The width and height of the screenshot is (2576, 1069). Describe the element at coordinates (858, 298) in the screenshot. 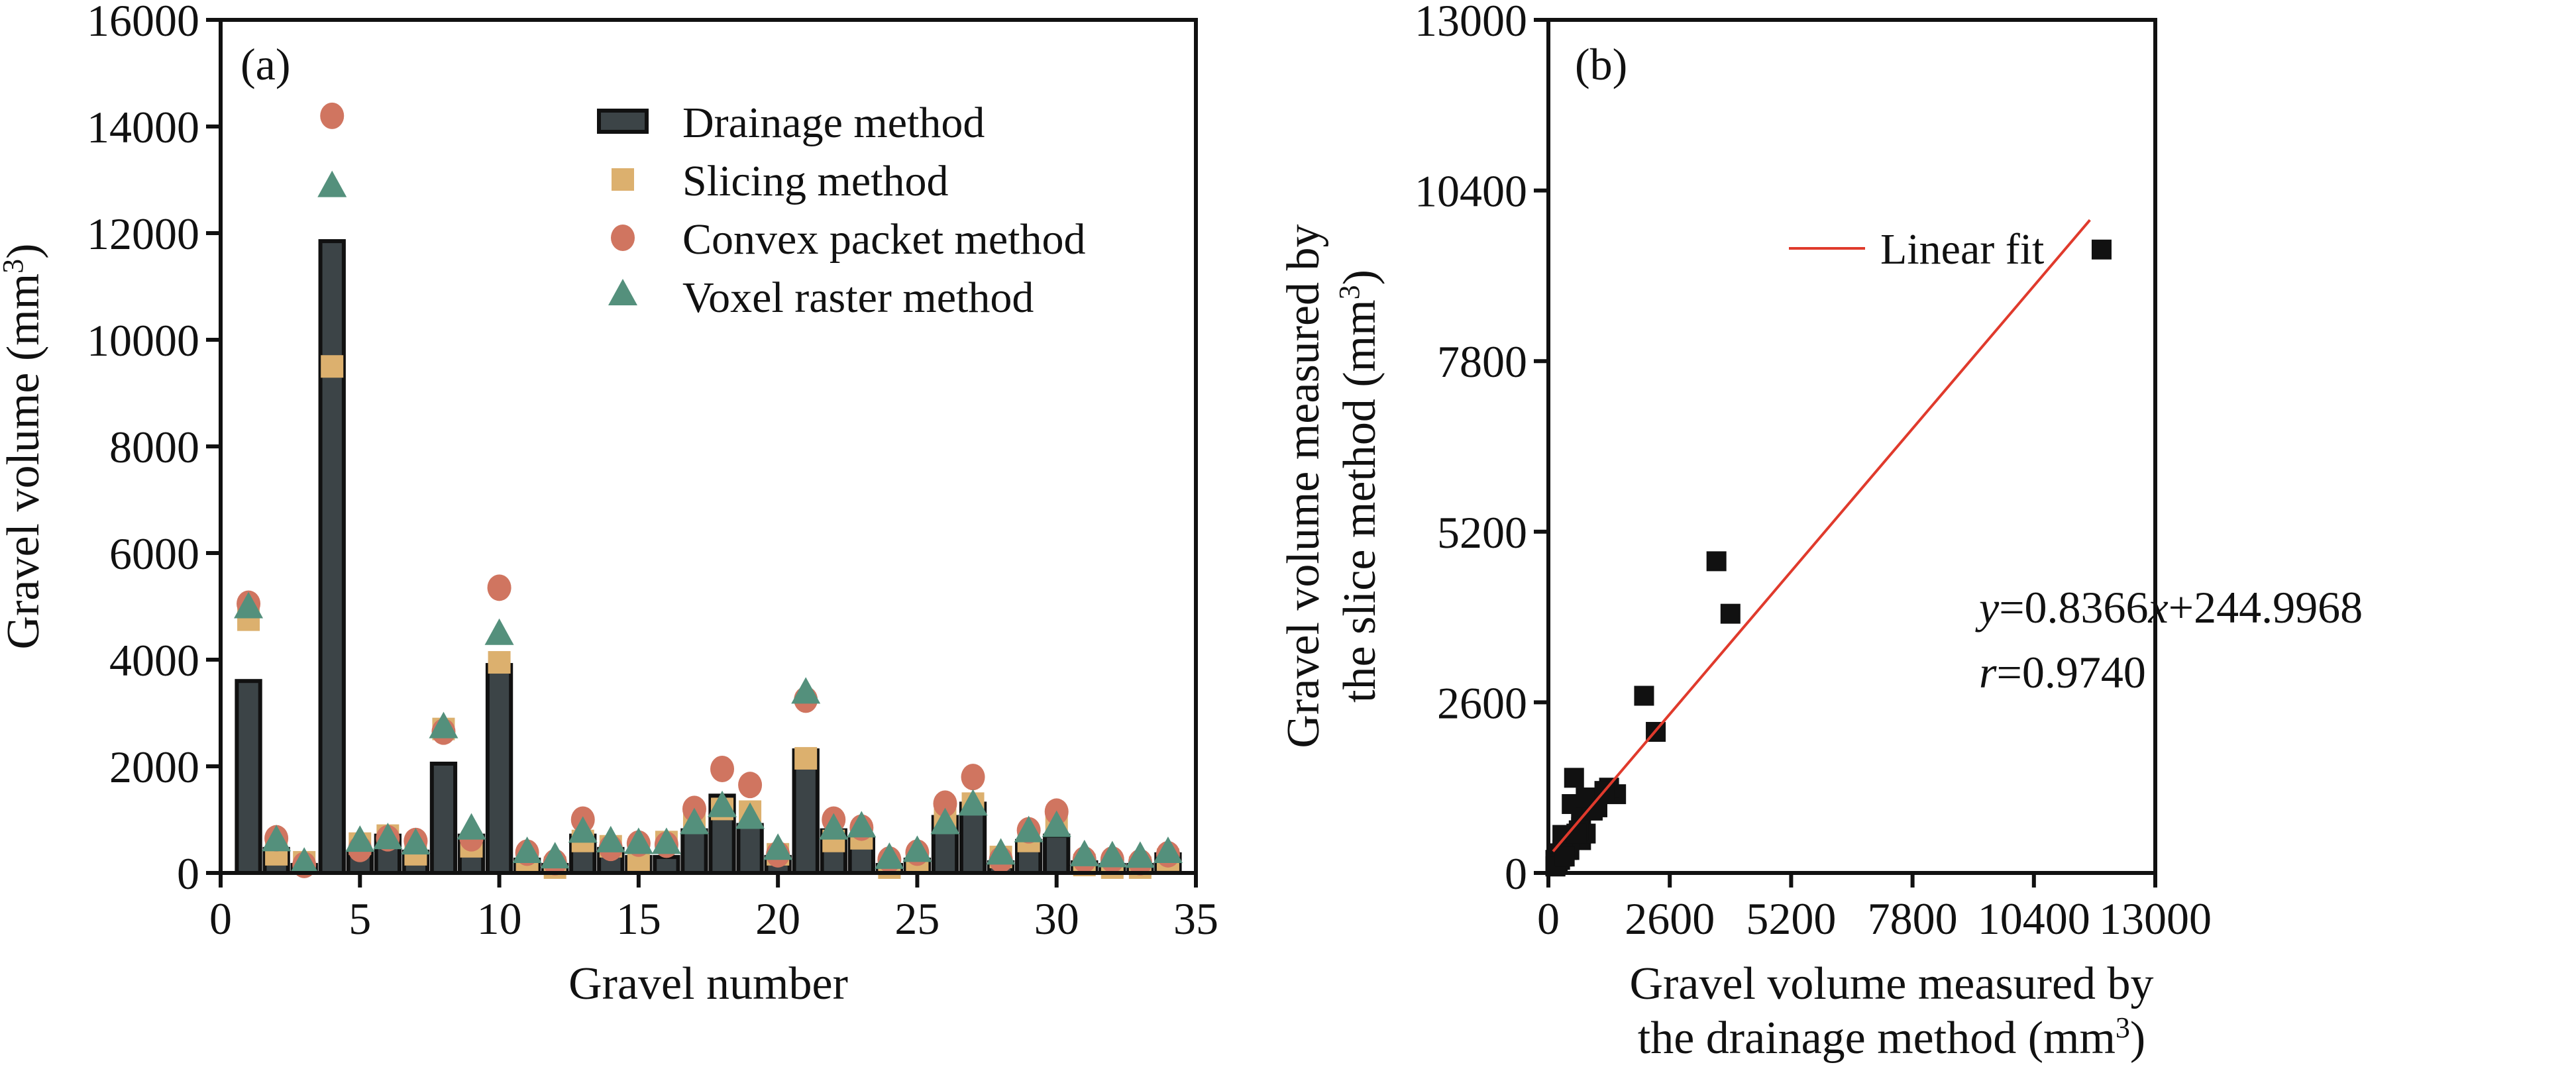

I see `legend-label: Voxel raster method` at that location.